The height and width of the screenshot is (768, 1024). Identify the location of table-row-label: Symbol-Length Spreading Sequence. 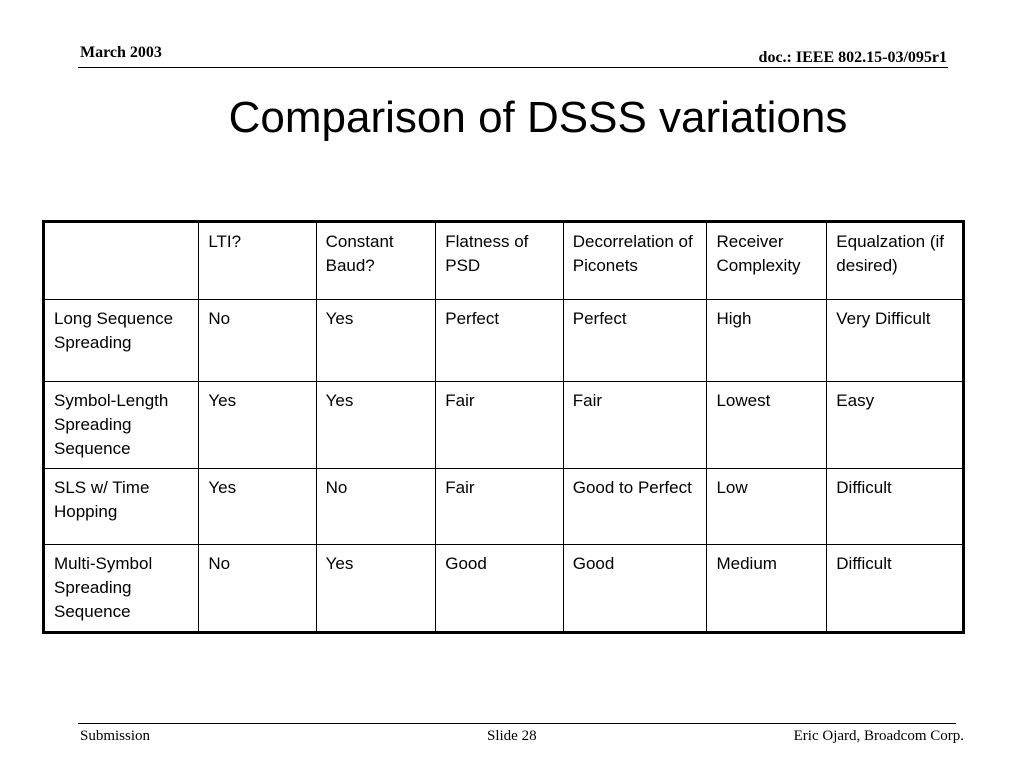
(121, 425).